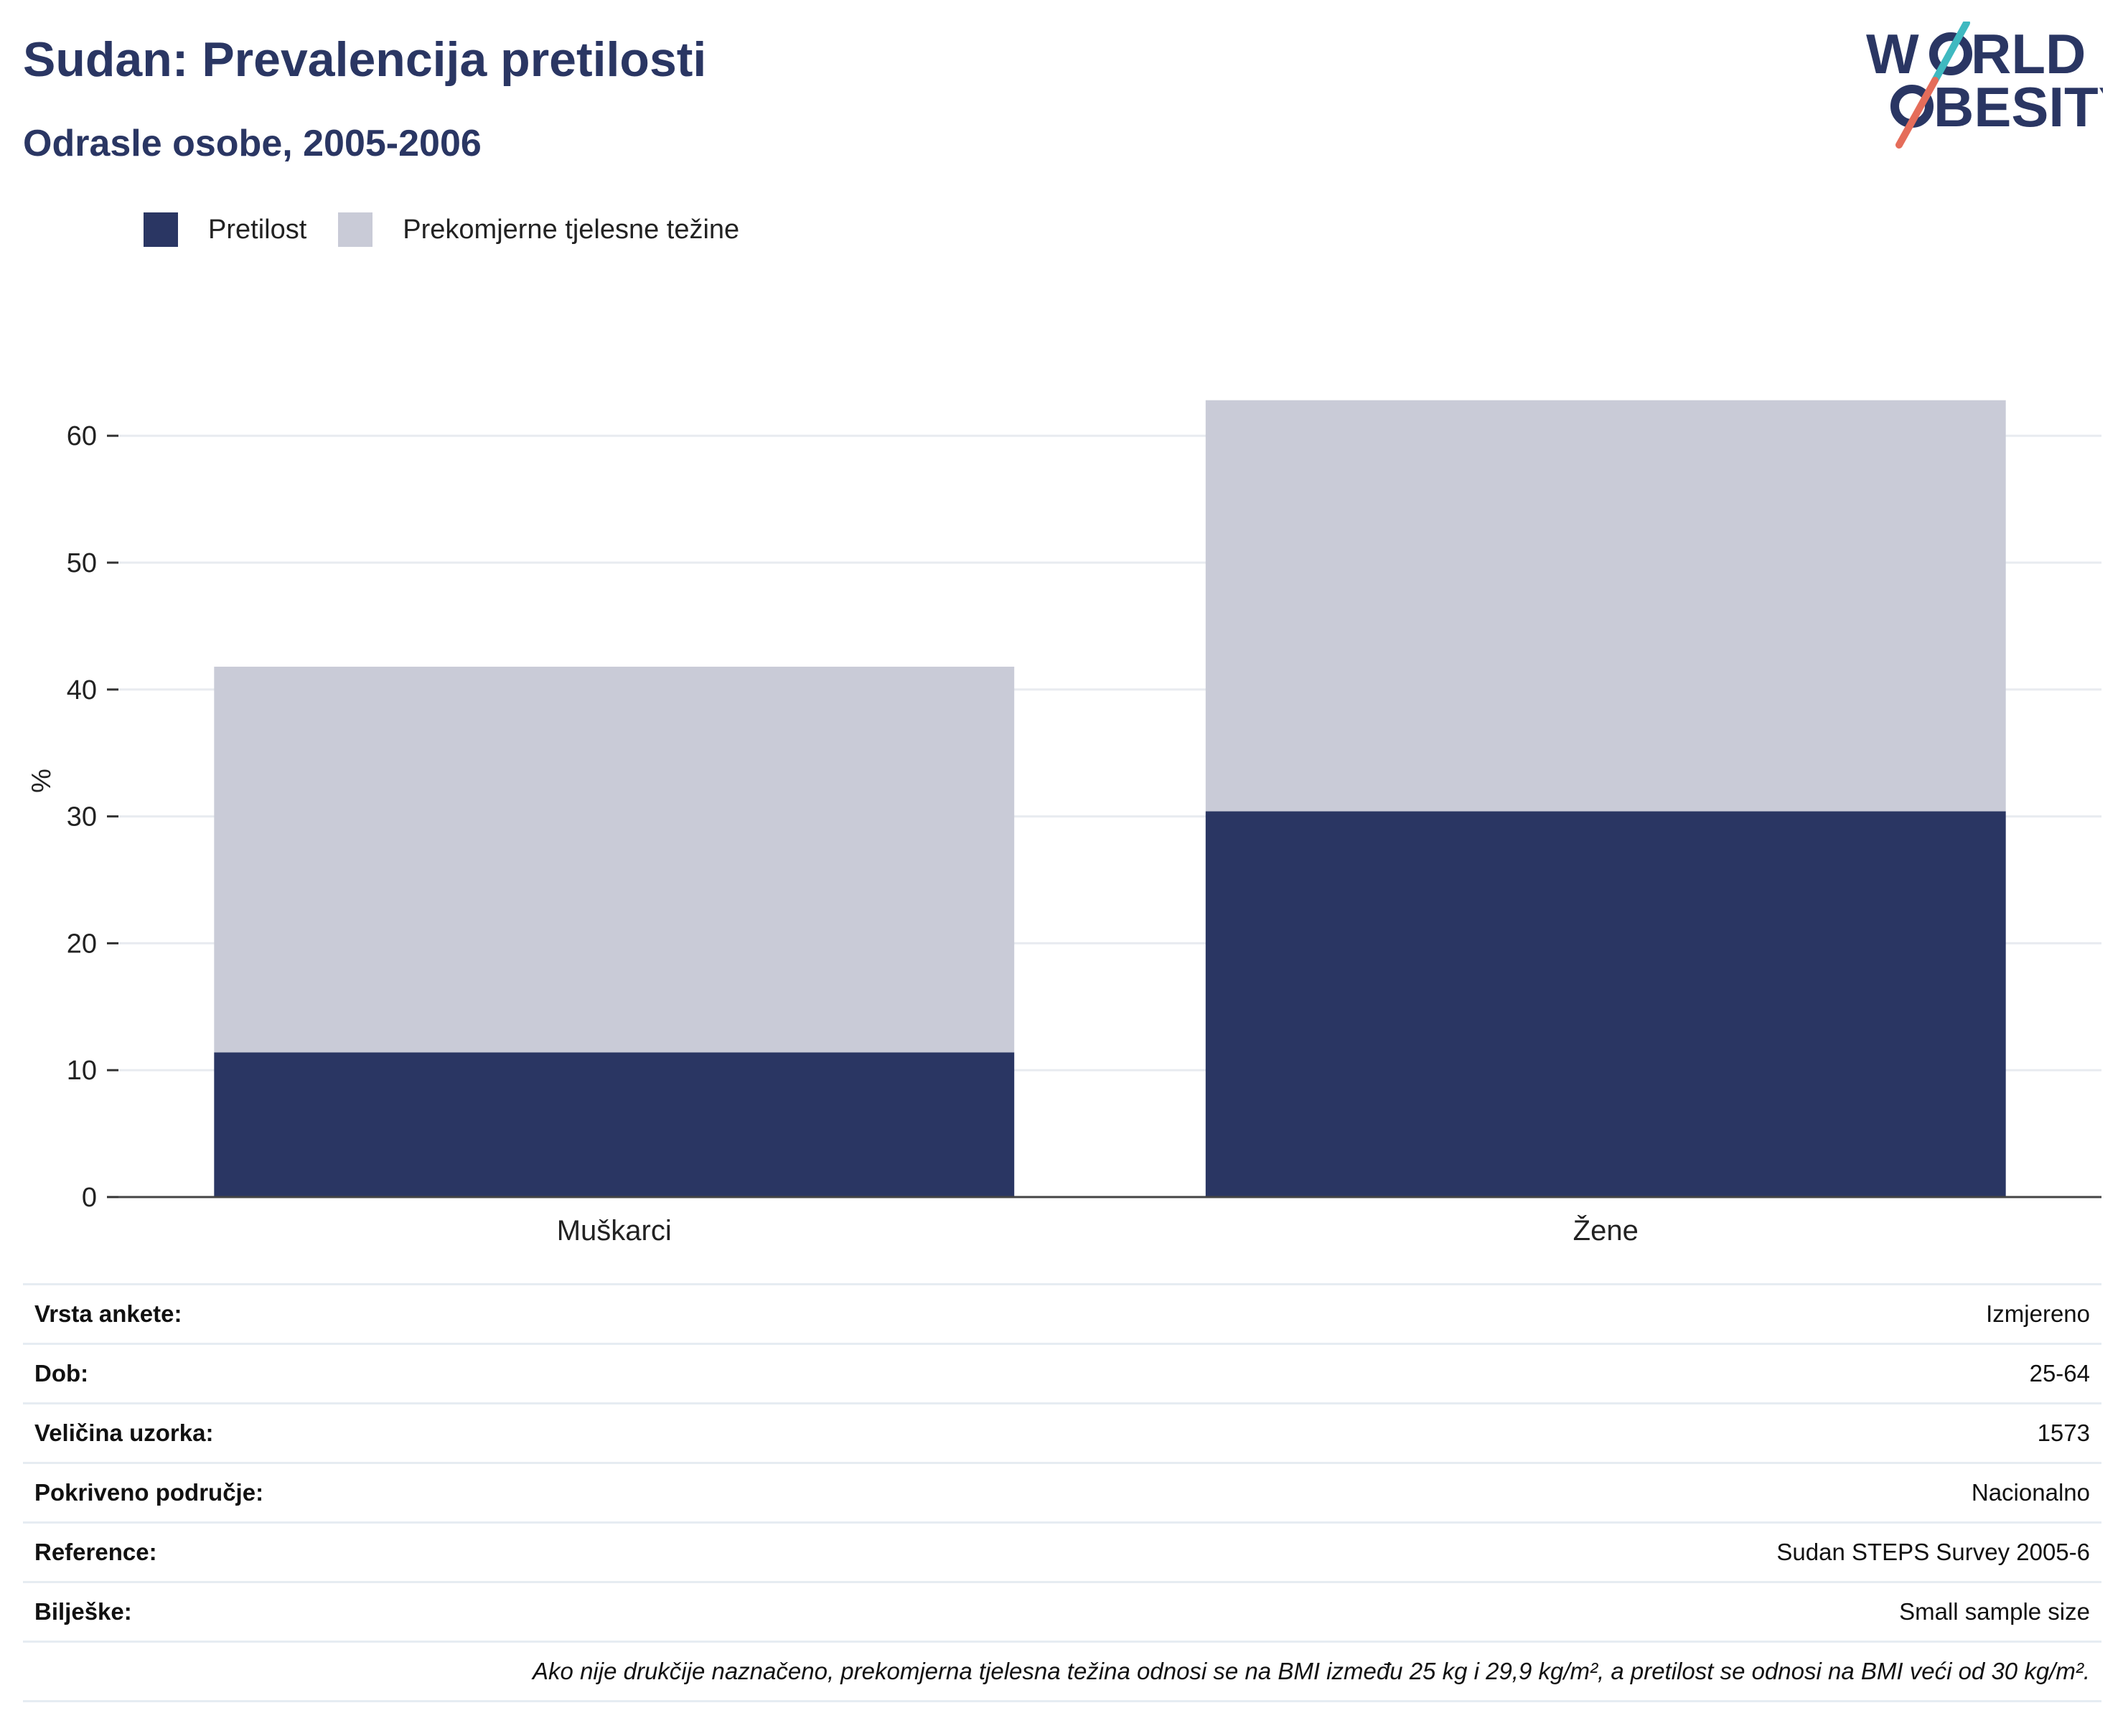 The height and width of the screenshot is (1736, 2123). I want to click on info-value: Nacionalno, so click(1507, 1492).